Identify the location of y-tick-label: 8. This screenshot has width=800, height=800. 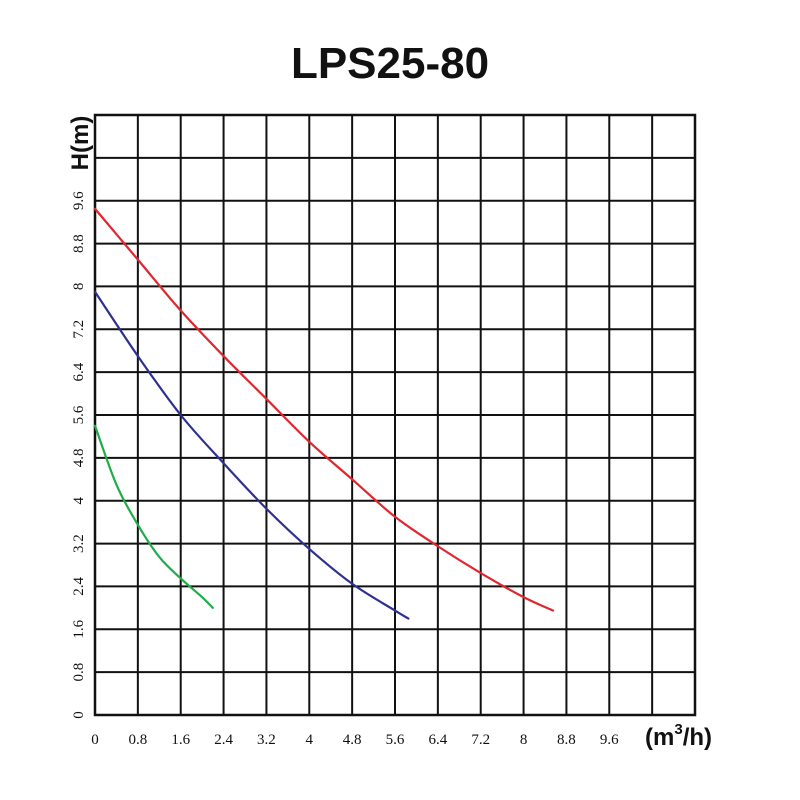
(79, 287).